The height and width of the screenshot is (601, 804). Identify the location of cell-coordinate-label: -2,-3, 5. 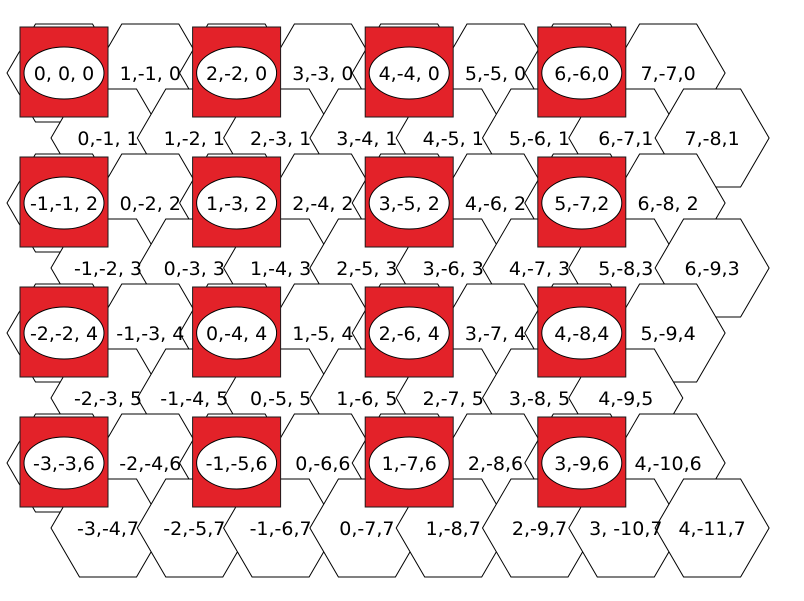
(108, 399).